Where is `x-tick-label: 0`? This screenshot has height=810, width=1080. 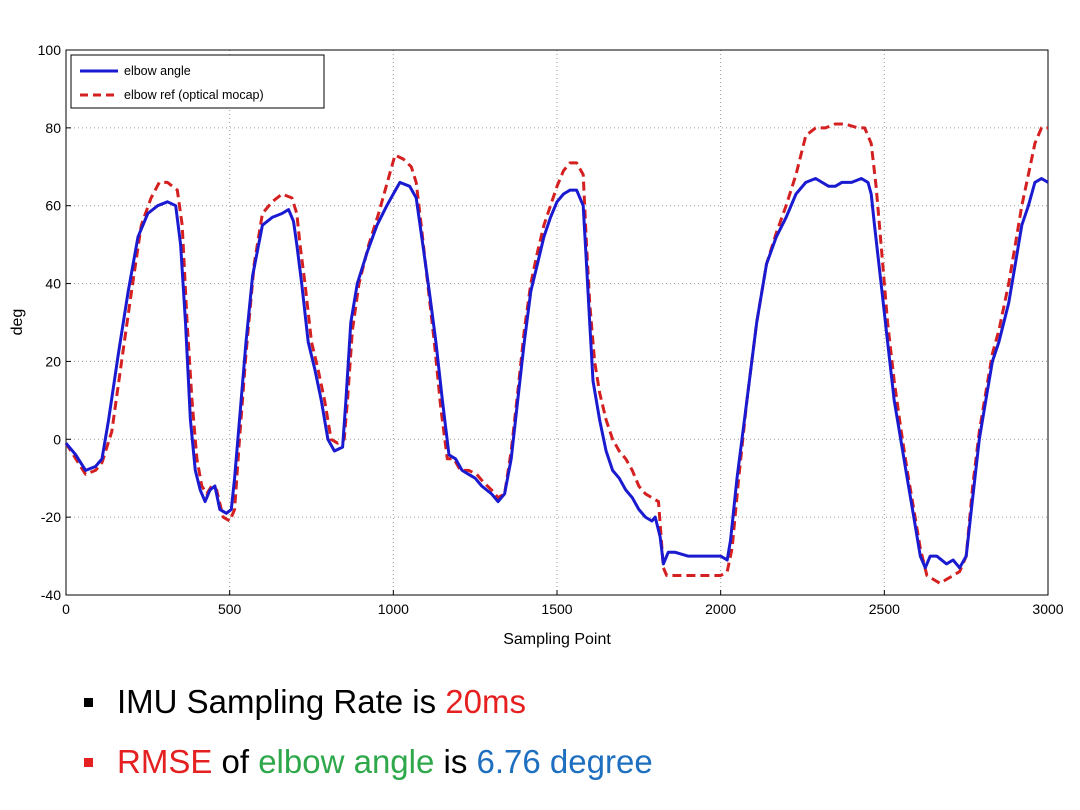
x-tick-label: 0 is located at coordinates (66, 609).